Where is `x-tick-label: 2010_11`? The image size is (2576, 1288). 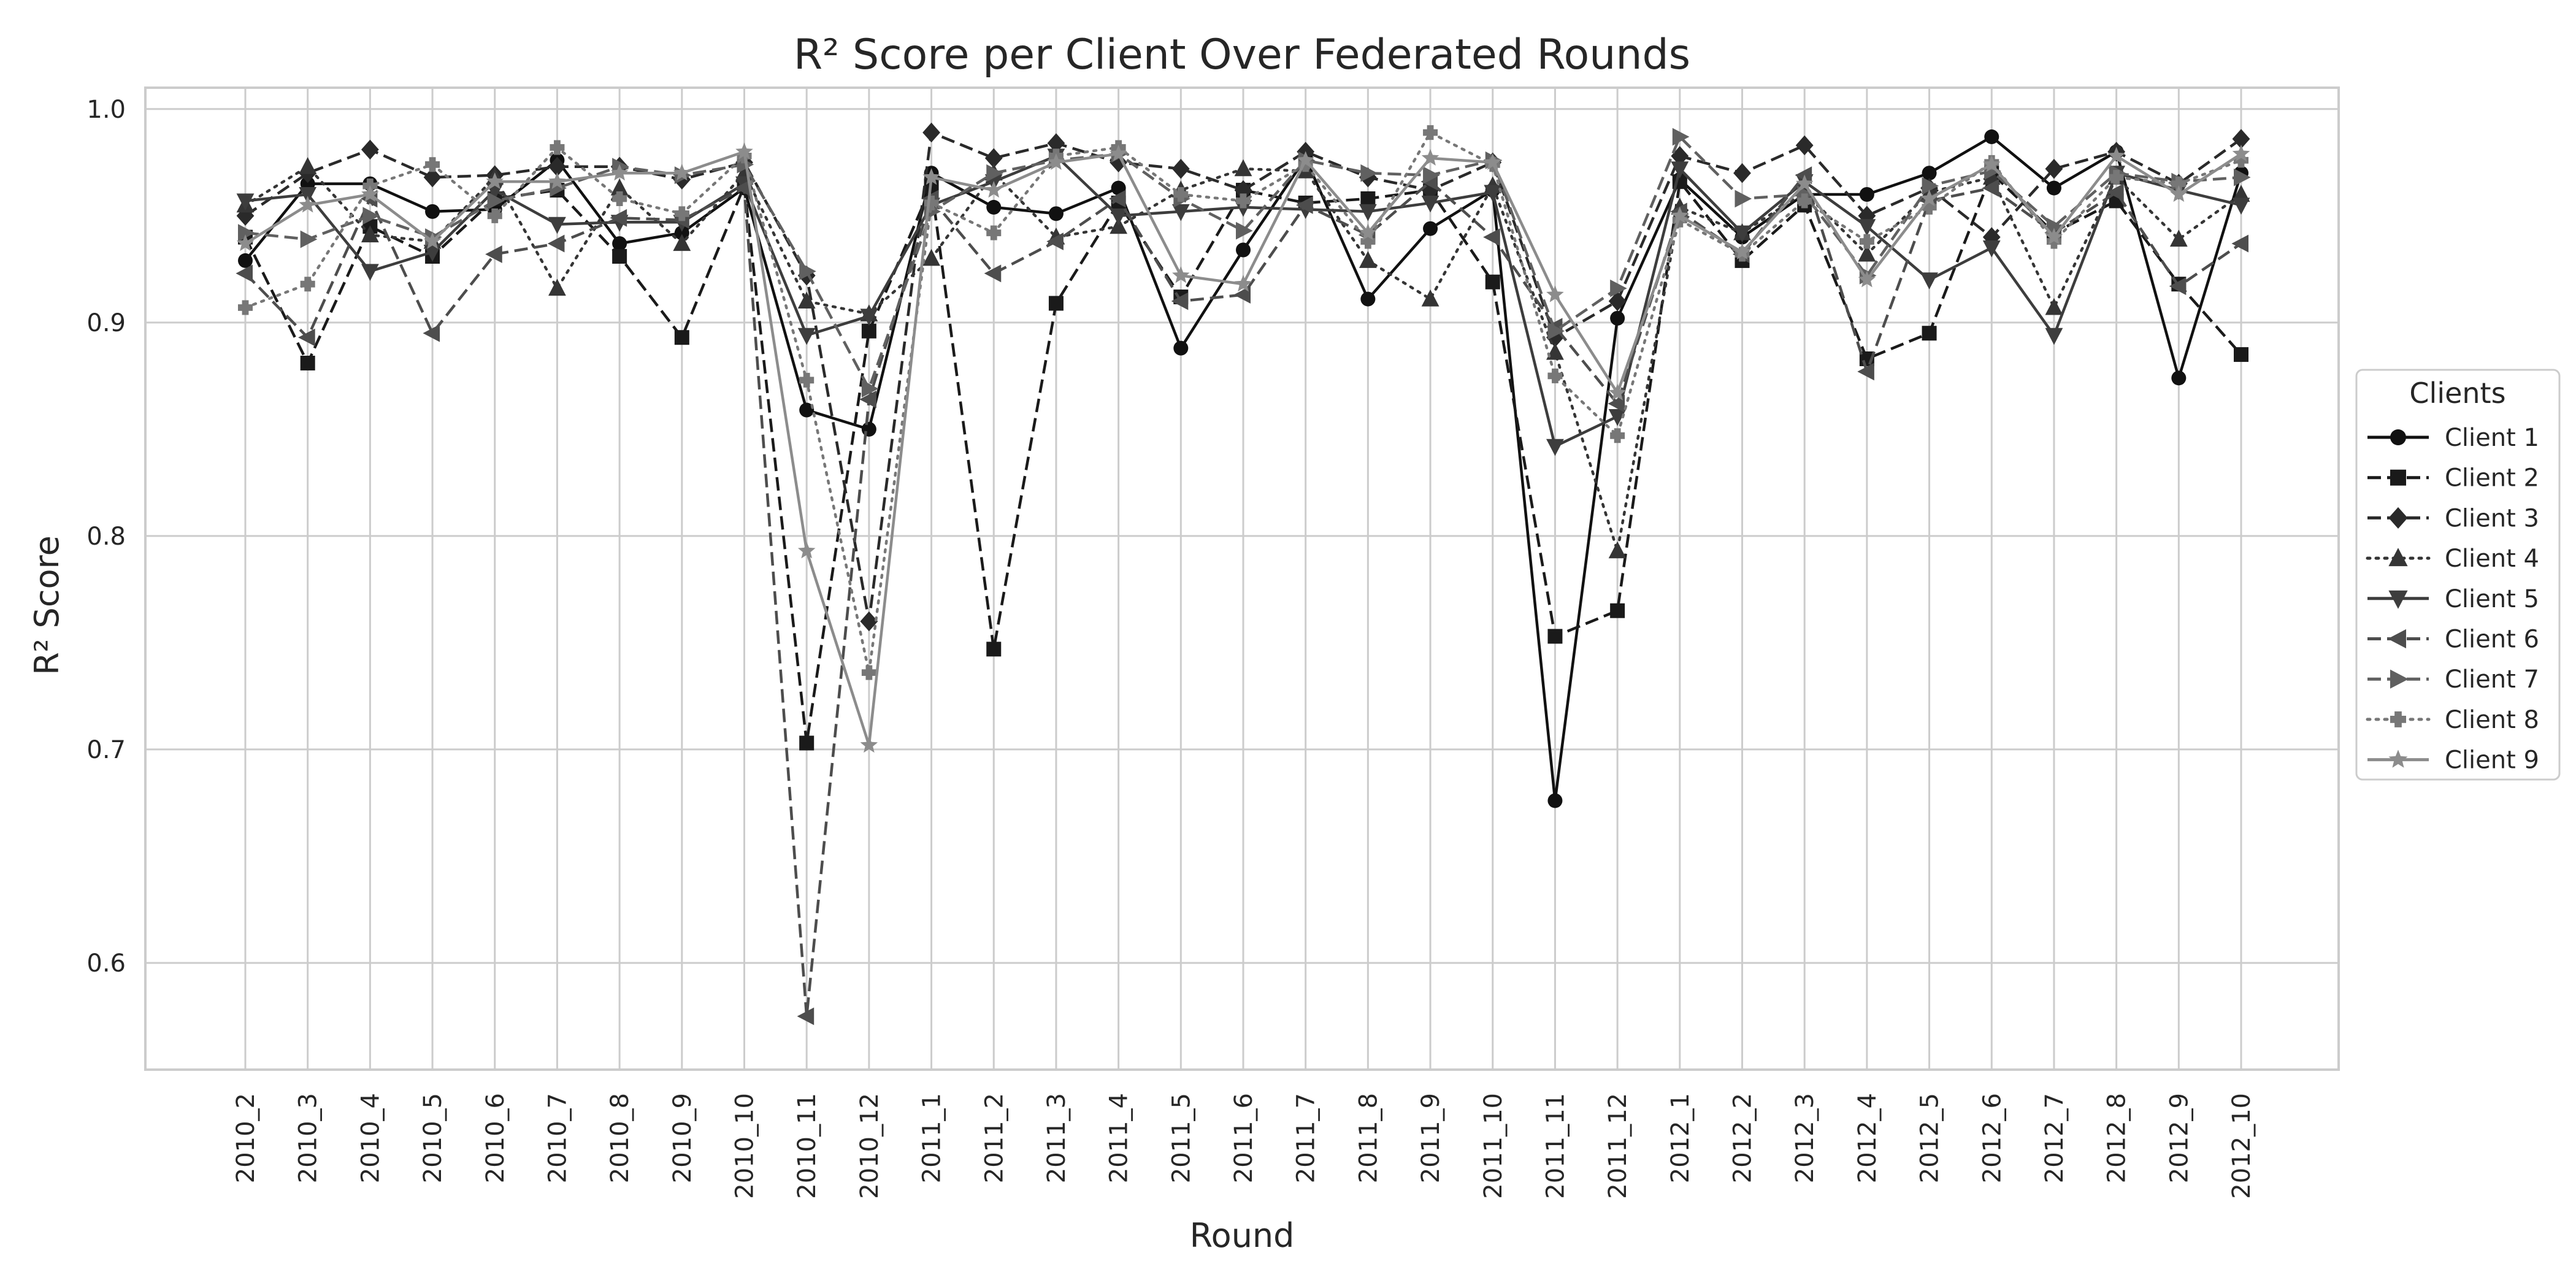
x-tick-label: 2010_11 is located at coordinates (807, 1146).